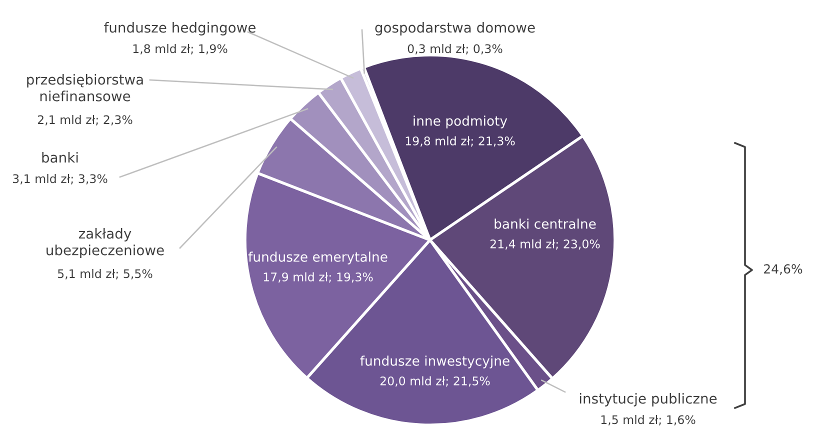 Image resolution: width=813 pixels, height=428 pixels. Describe the element at coordinates (85, 88) in the screenshot. I see `slice-label: przedsiębiorstwa niefinansowe` at that location.